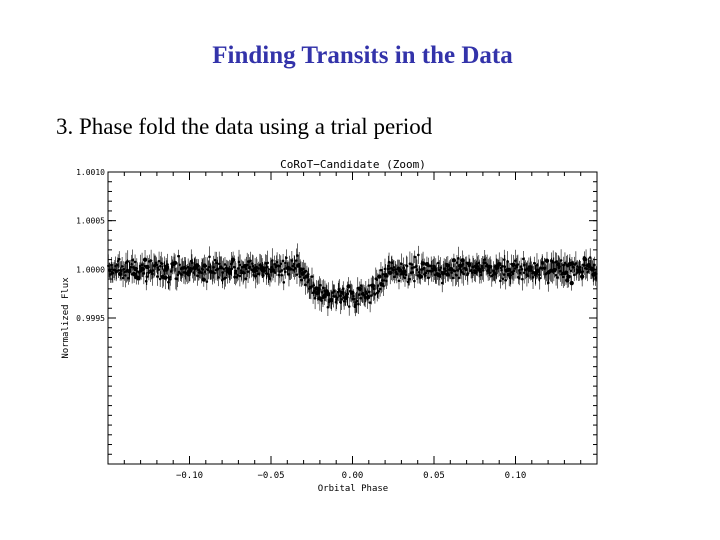  Describe the element at coordinates (516, 476) in the screenshot. I see `x-tick-label: 0.10` at that location.